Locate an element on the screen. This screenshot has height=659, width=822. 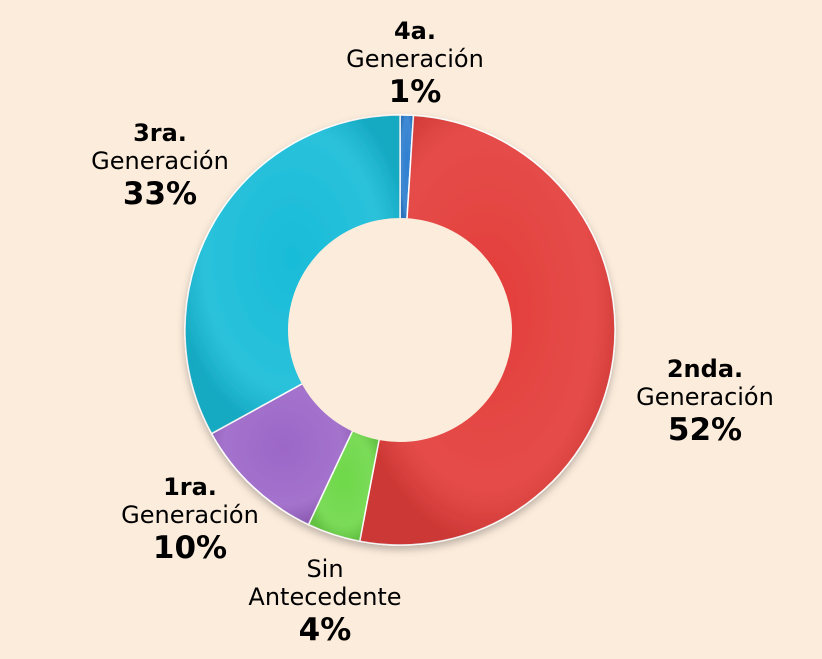
slice-label-percent: 52% is located at coordinates (705, 430).